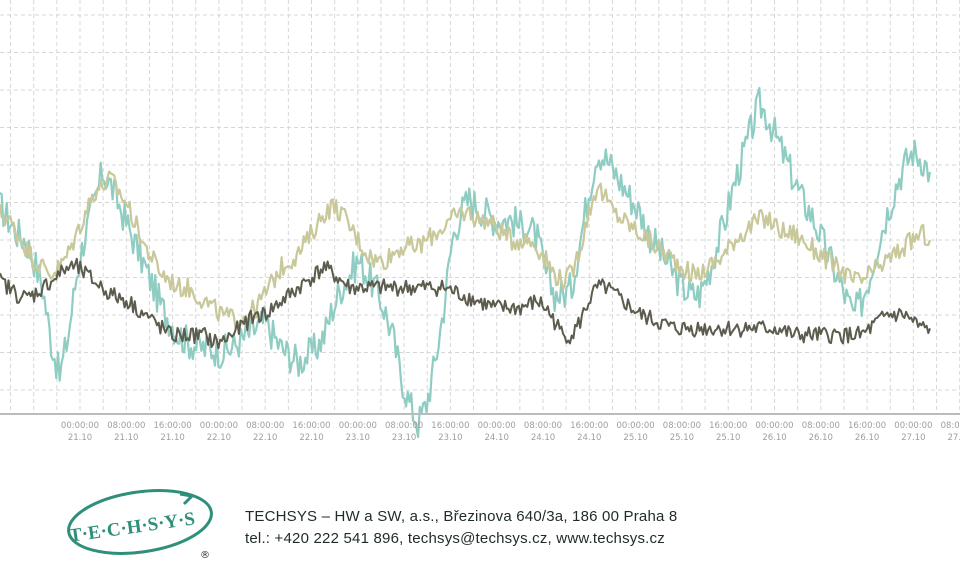 The width and height of the screenshot is (960, 564). What do you see at coordinates (132, 527) in the screenshot?
I see `logo-wordmark: T·E·C·H·S·Y·S` at bounding box center [132, 527].